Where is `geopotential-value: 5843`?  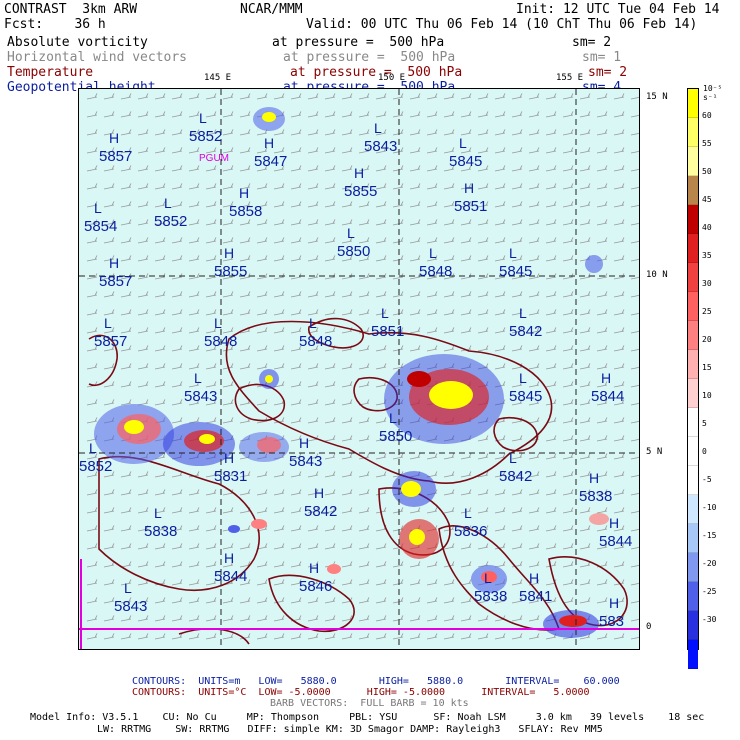
geopotential-value: 5843 is located at coordinates (200, 396).